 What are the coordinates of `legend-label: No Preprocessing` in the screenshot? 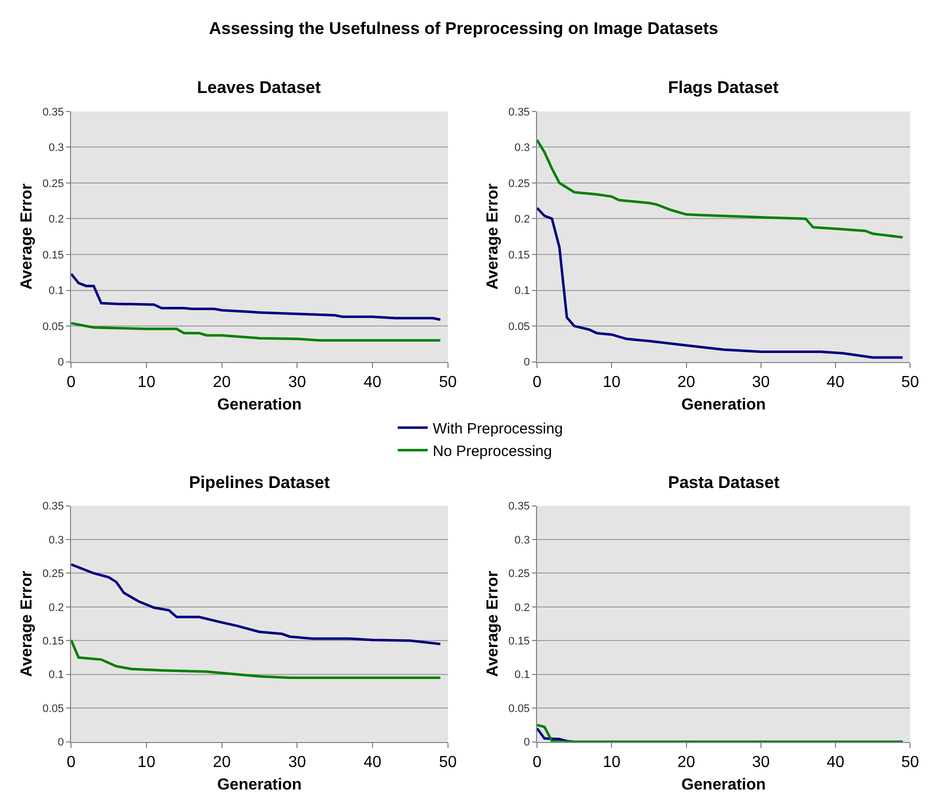 It's located at (492, 451).